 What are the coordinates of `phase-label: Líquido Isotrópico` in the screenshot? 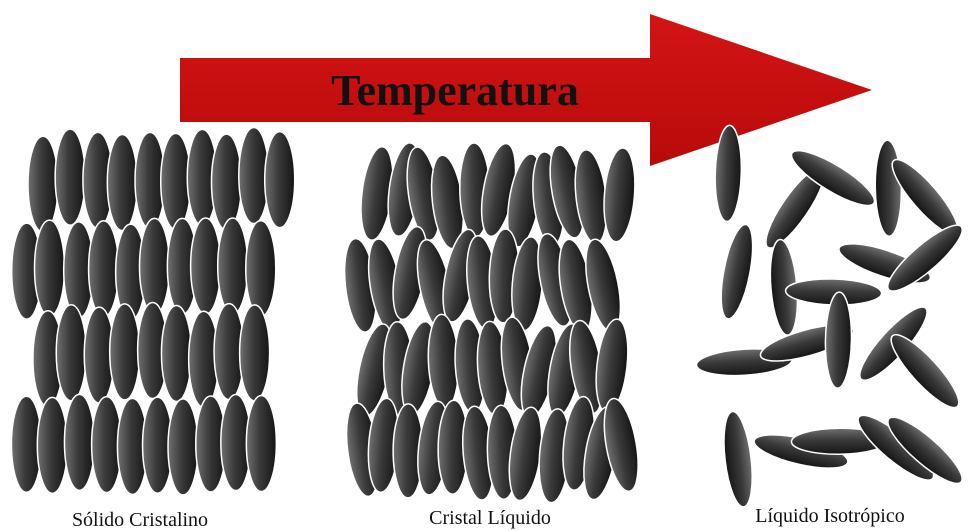 It's located at (829, 516).